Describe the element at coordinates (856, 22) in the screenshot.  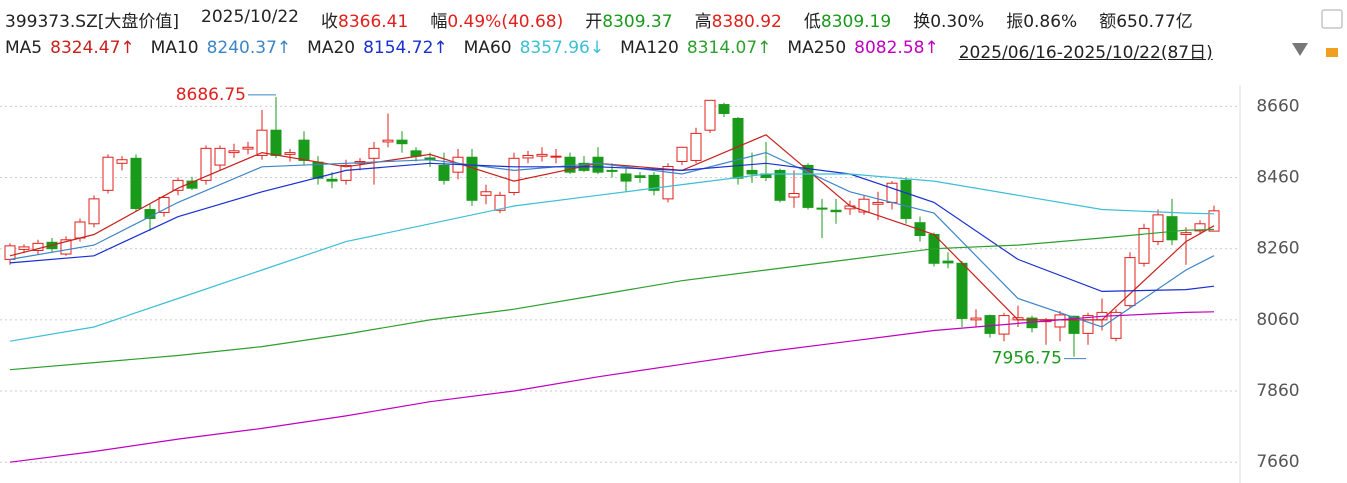
I see `stat-value: 8309.19` at that location.